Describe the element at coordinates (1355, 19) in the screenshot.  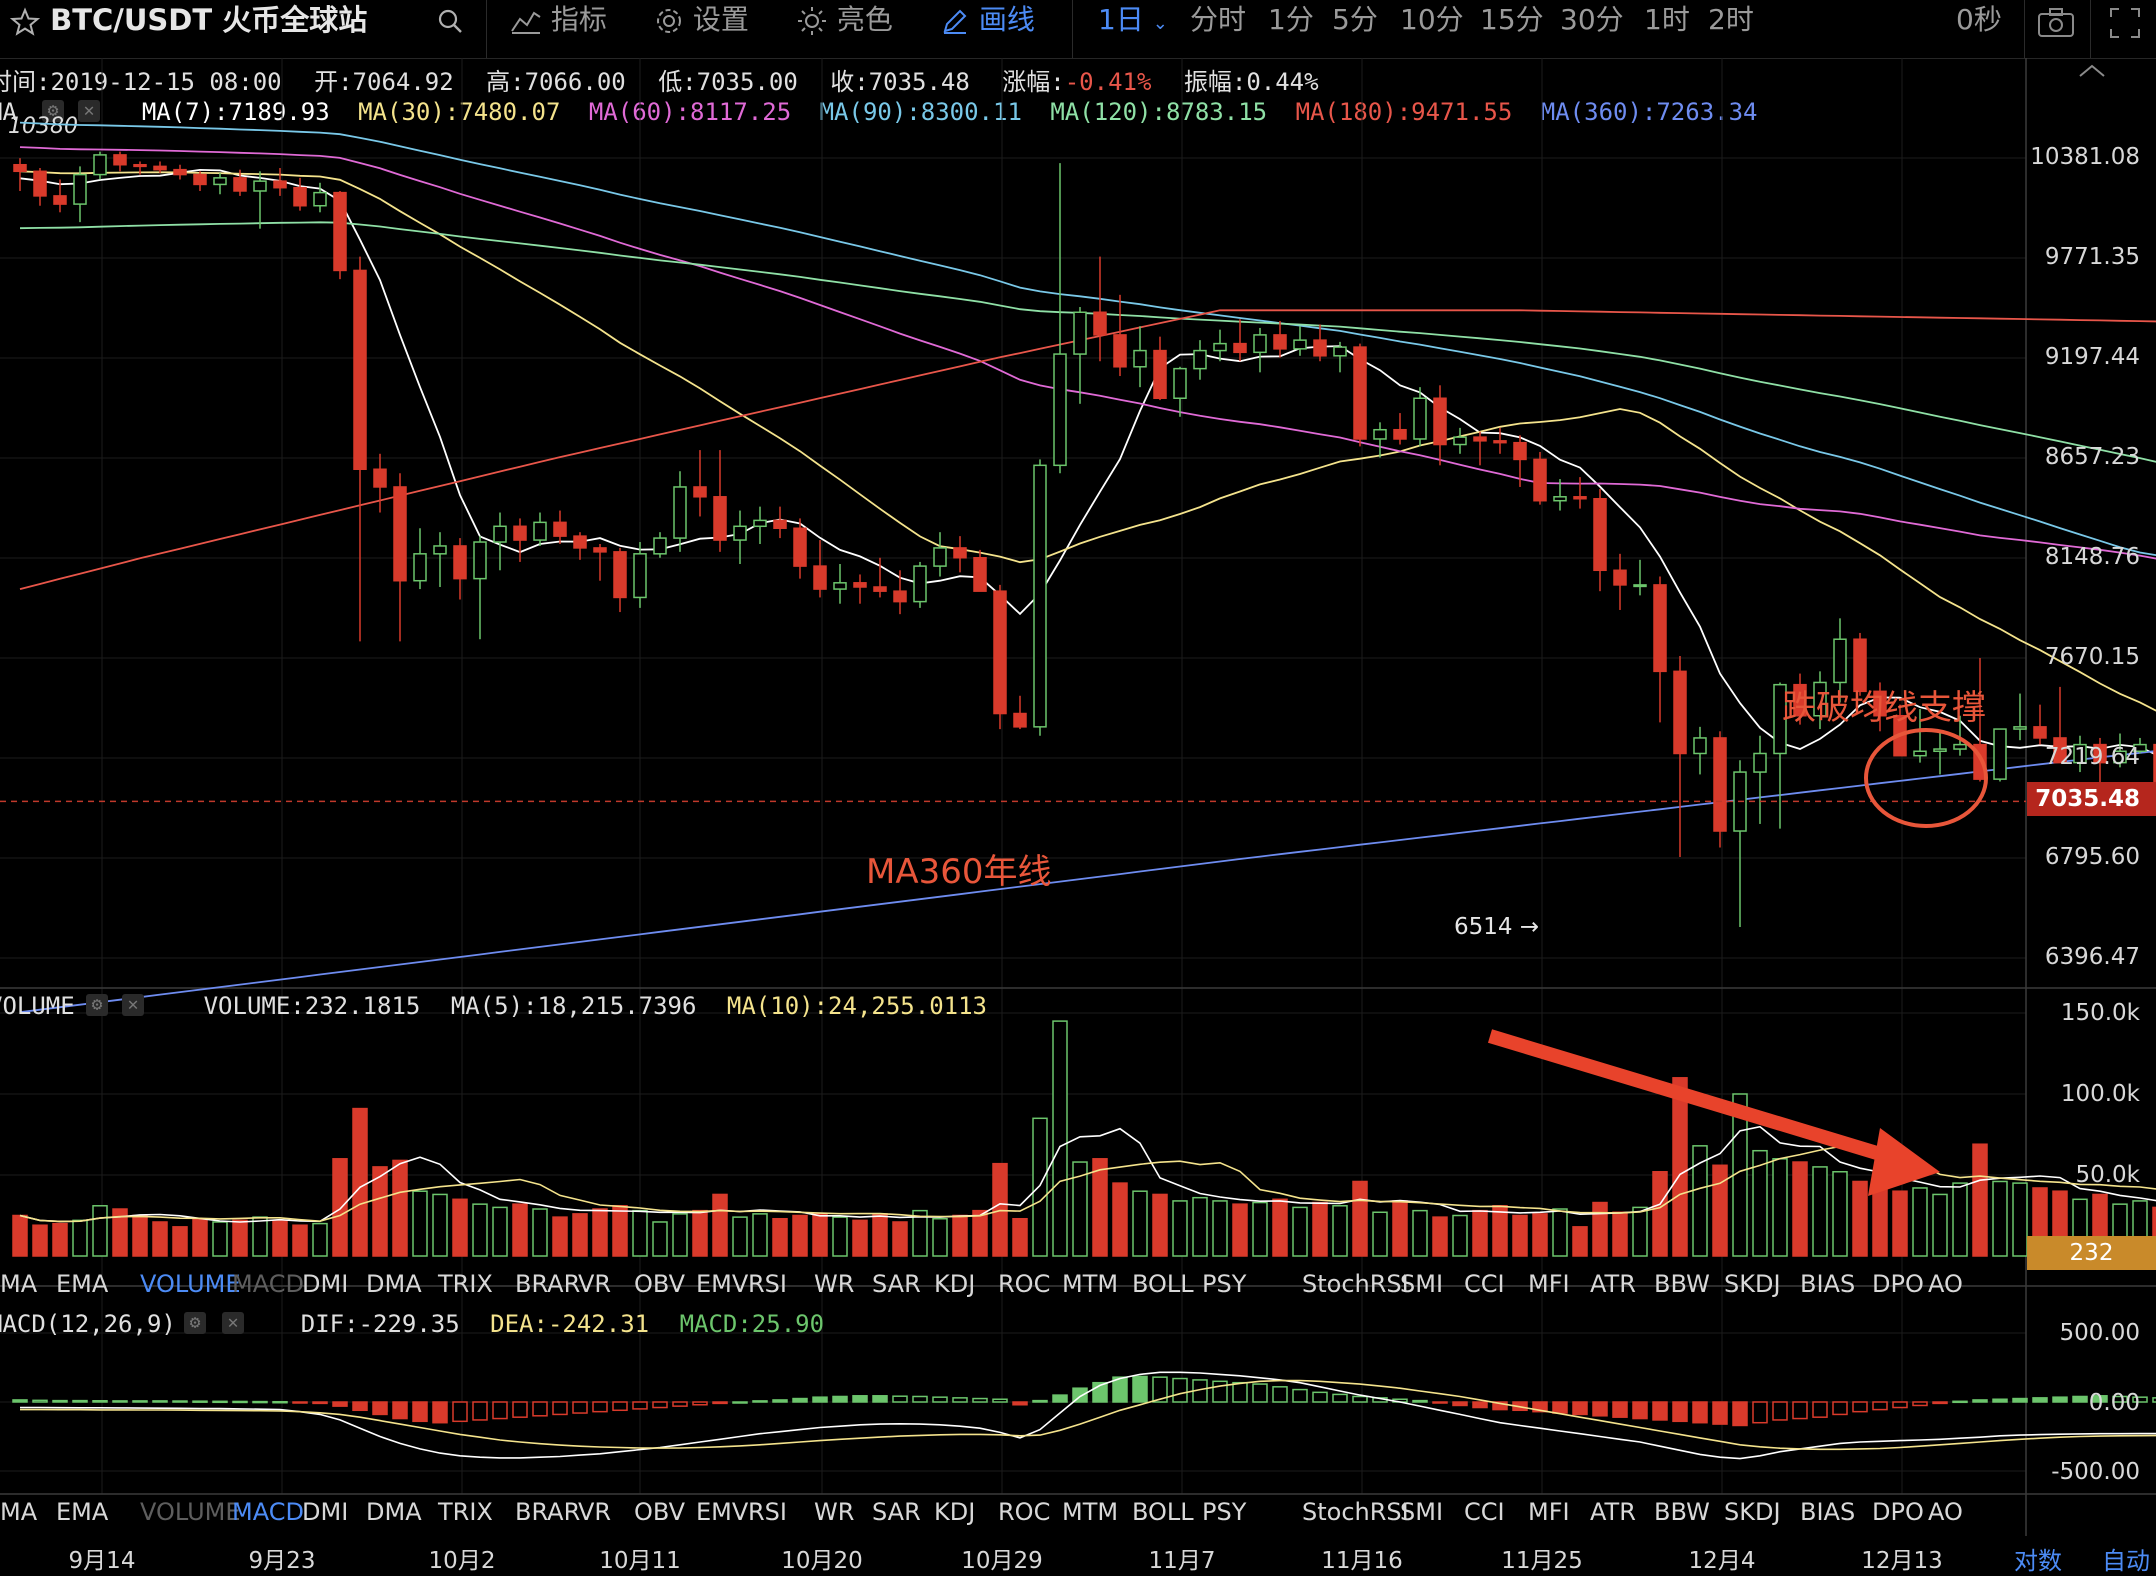
I see `timeframe-5m: 5分` at that location.